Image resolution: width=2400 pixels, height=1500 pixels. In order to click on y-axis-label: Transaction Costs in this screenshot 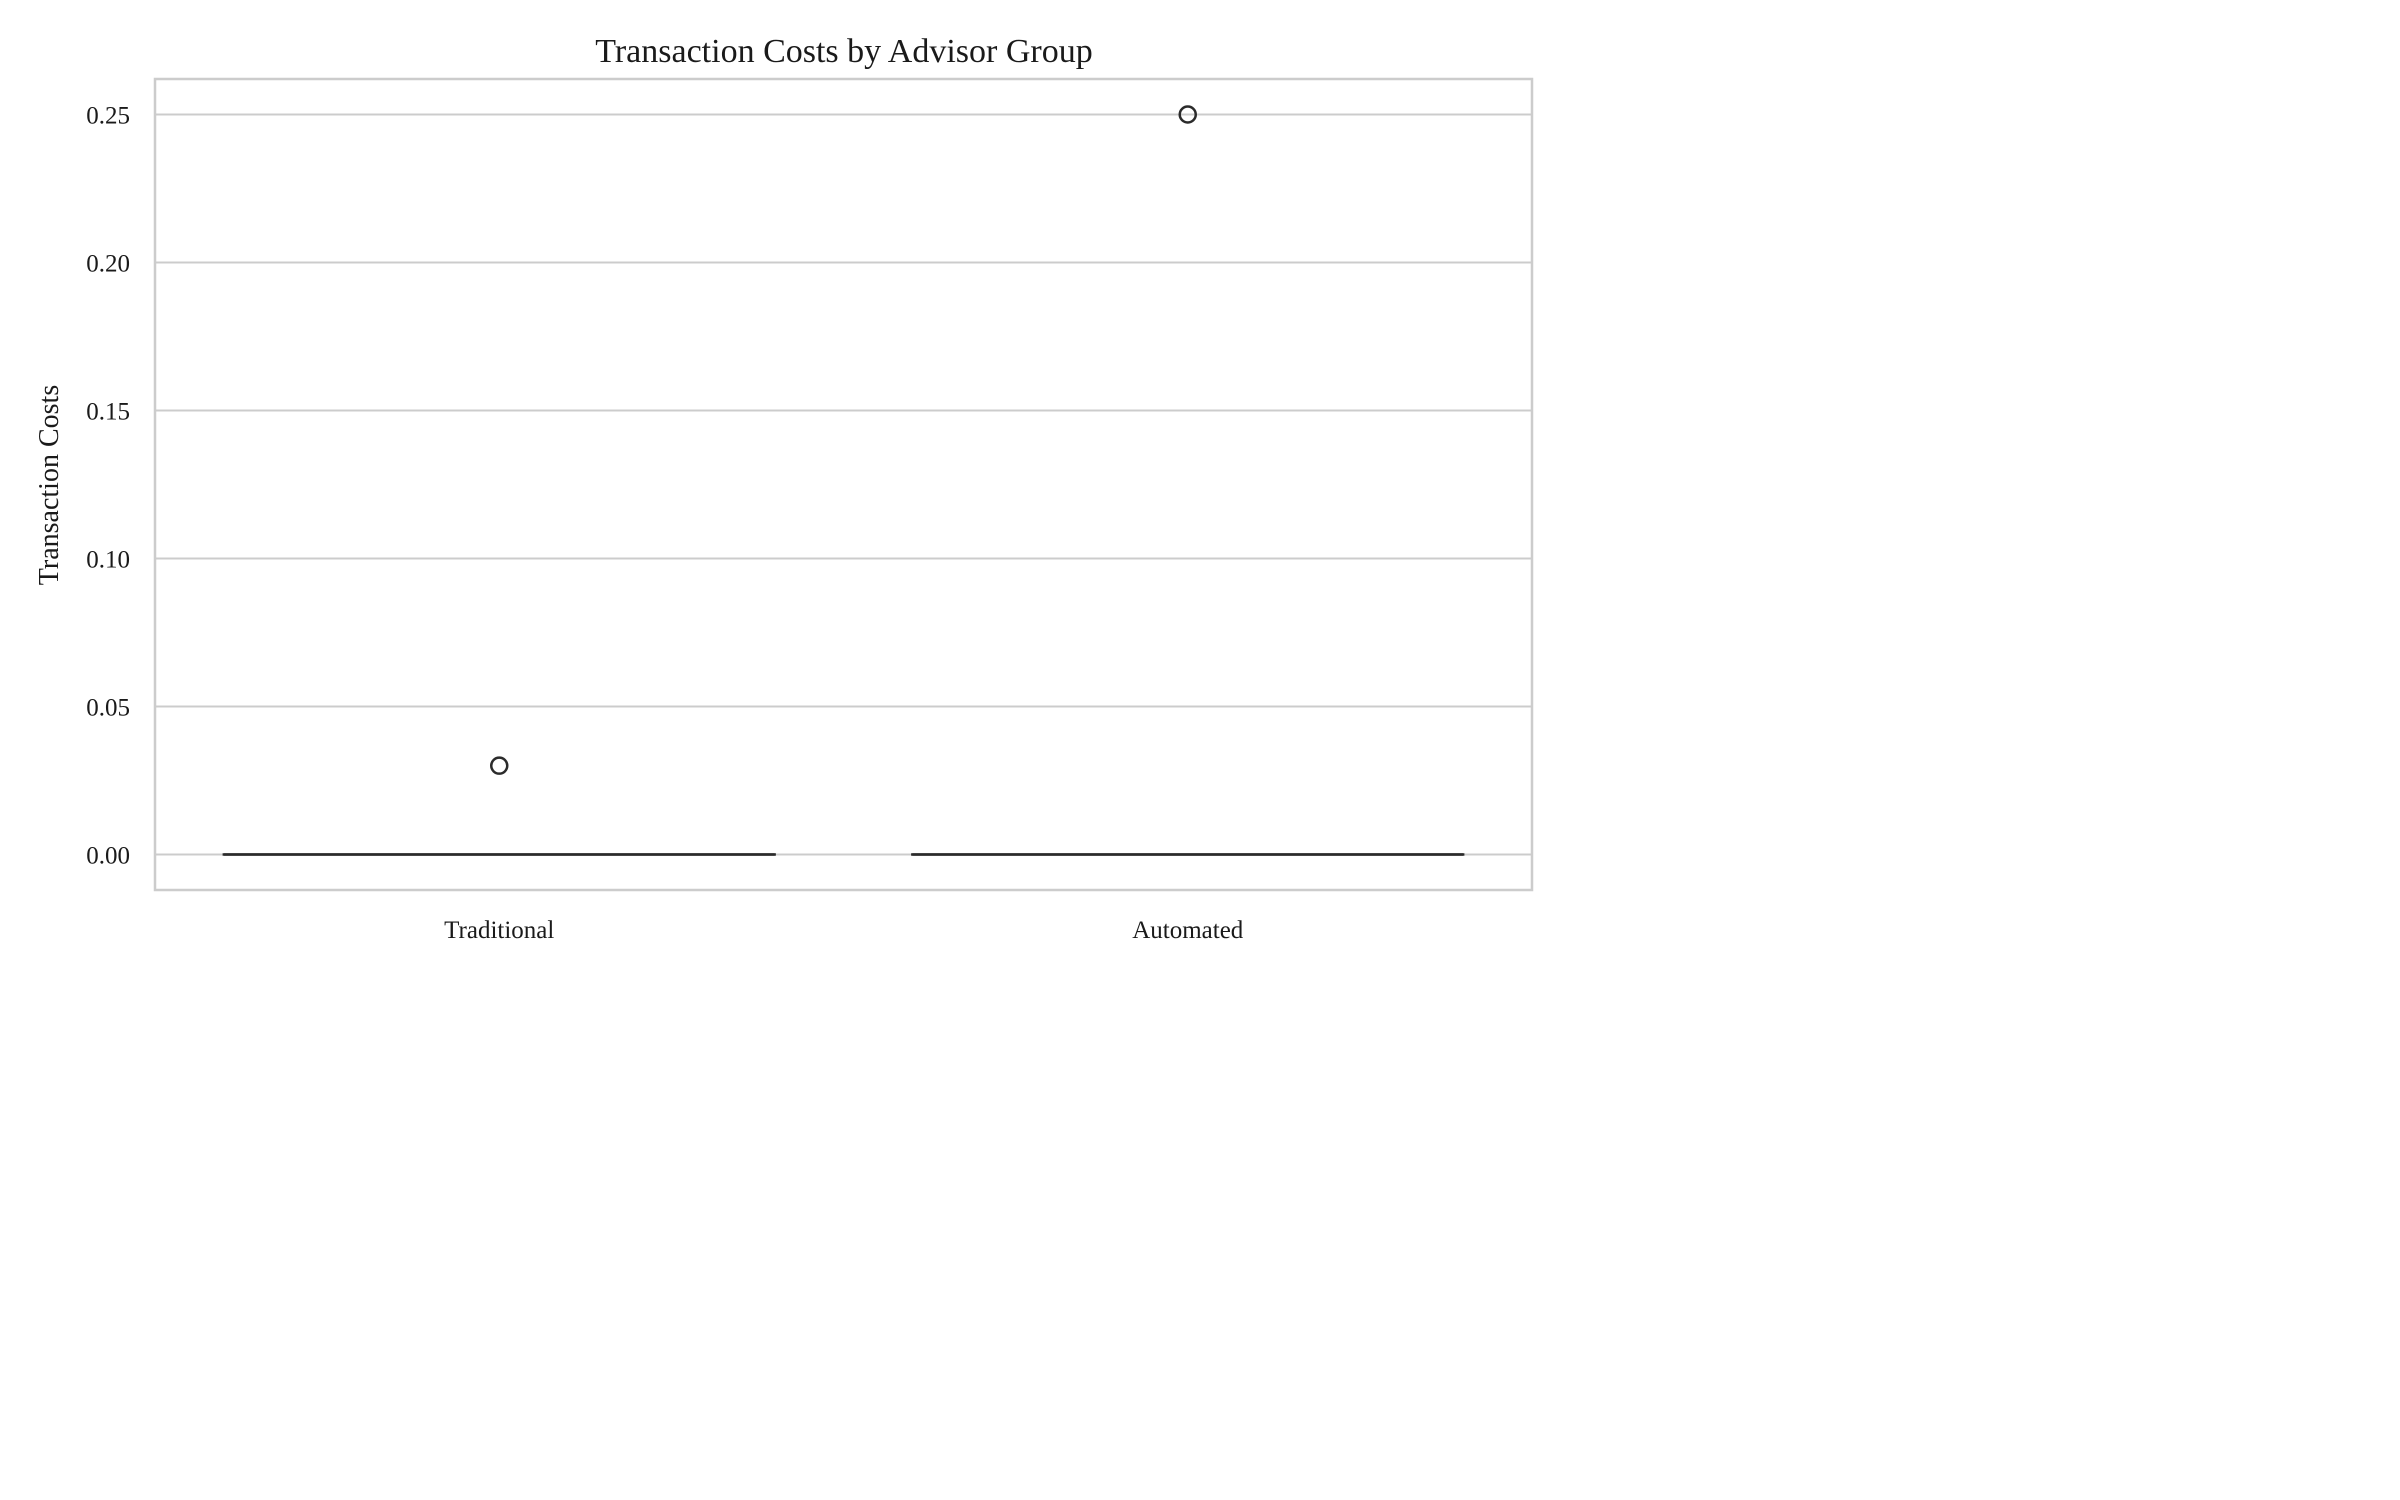, I will do `click(49, 485)`.